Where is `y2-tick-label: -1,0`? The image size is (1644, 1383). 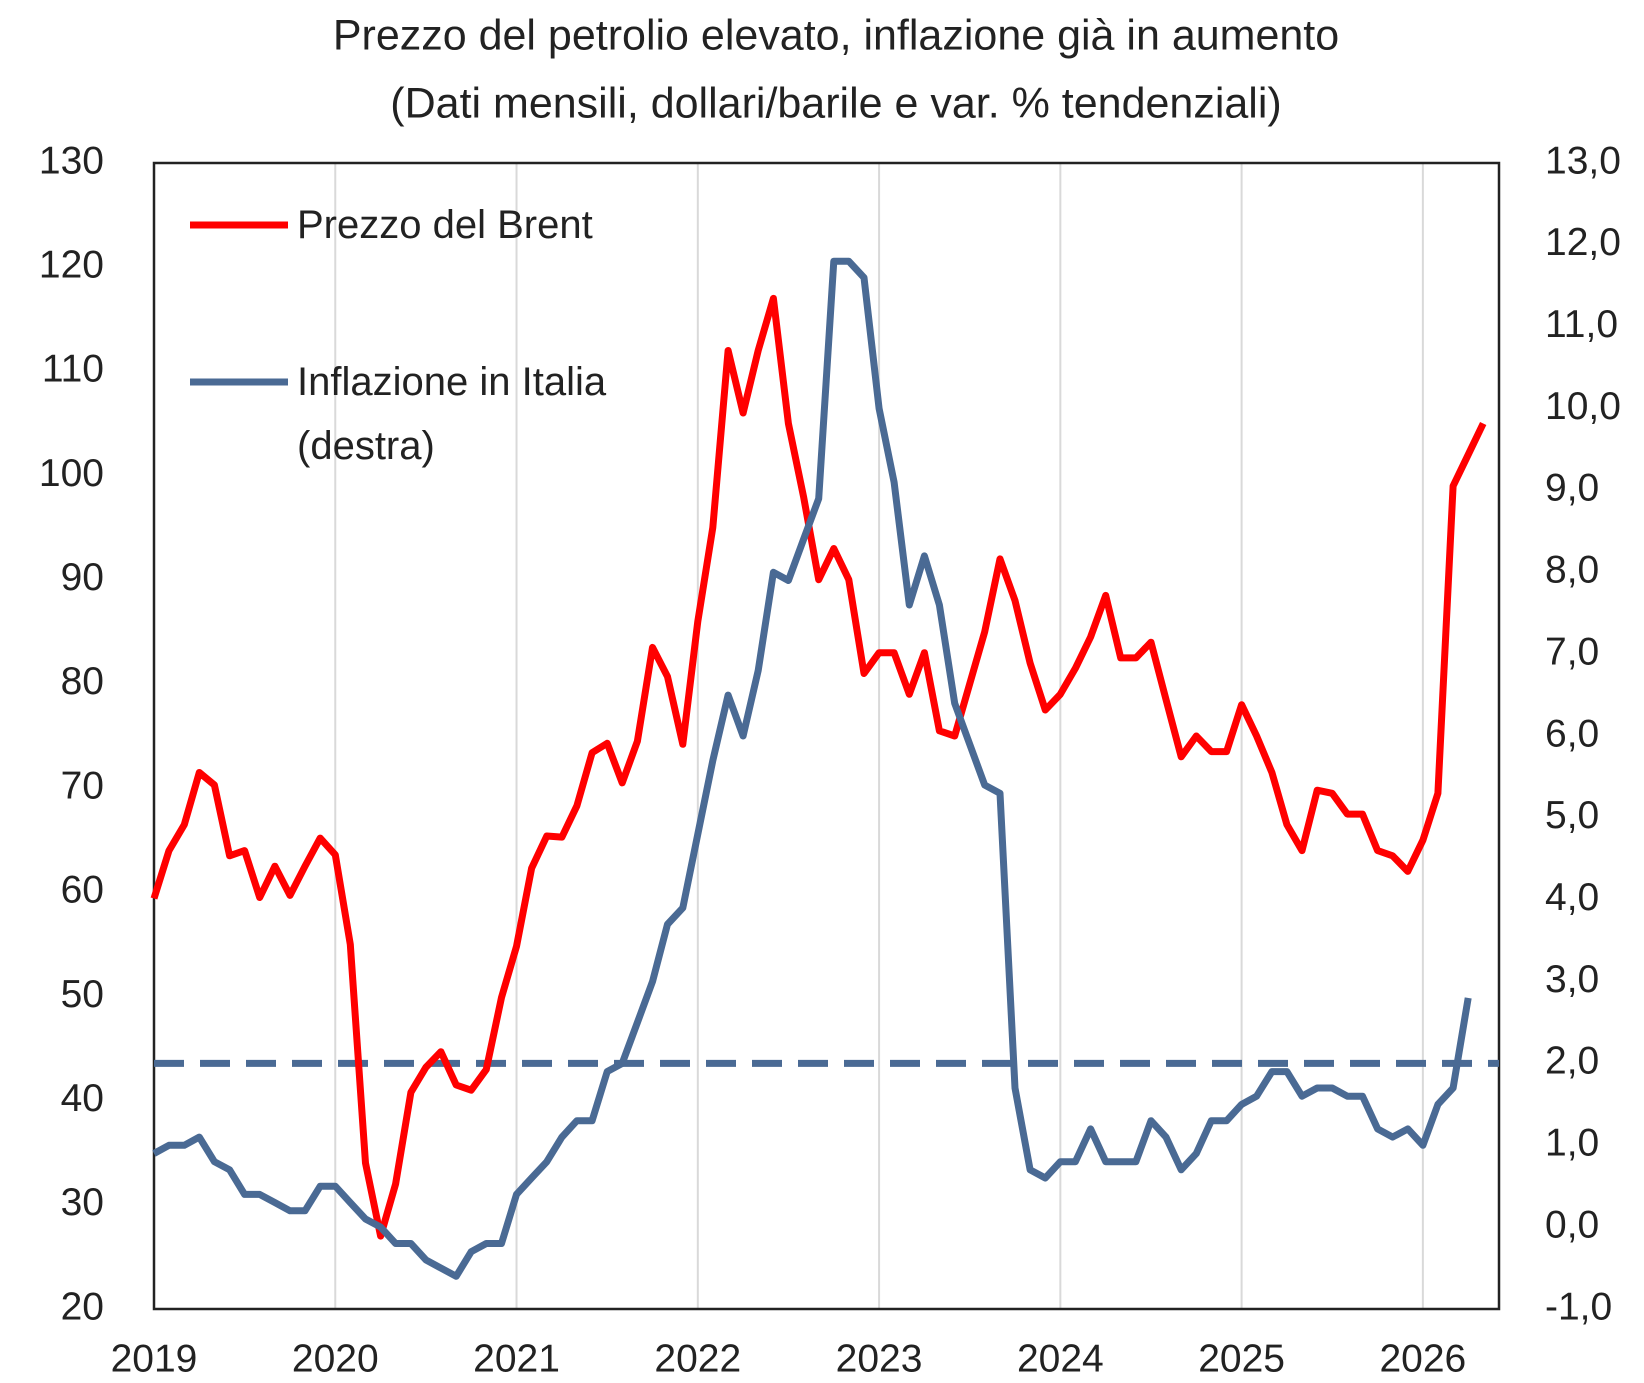 y2-tick-label: -1,0 is located at coordinates (1578, 1306).